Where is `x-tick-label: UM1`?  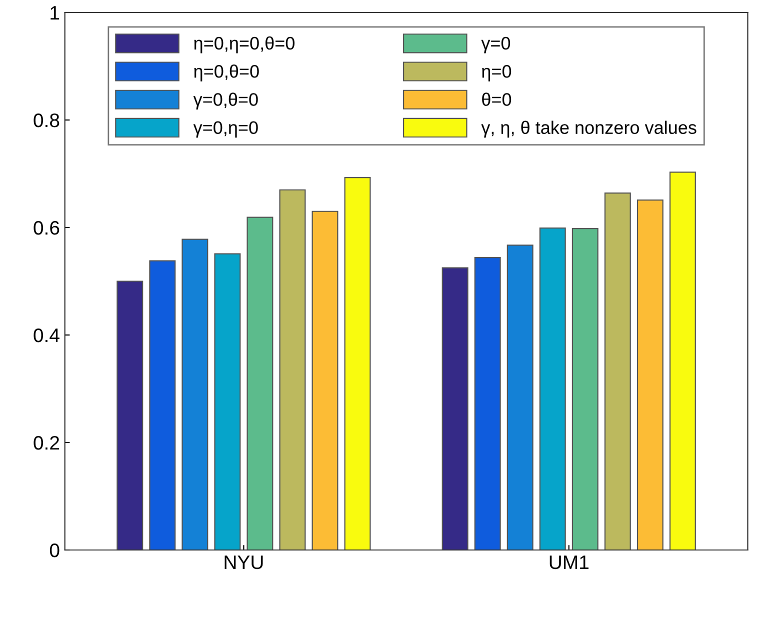
x-tick-label: UM1 is located at coordinates (569, 563).